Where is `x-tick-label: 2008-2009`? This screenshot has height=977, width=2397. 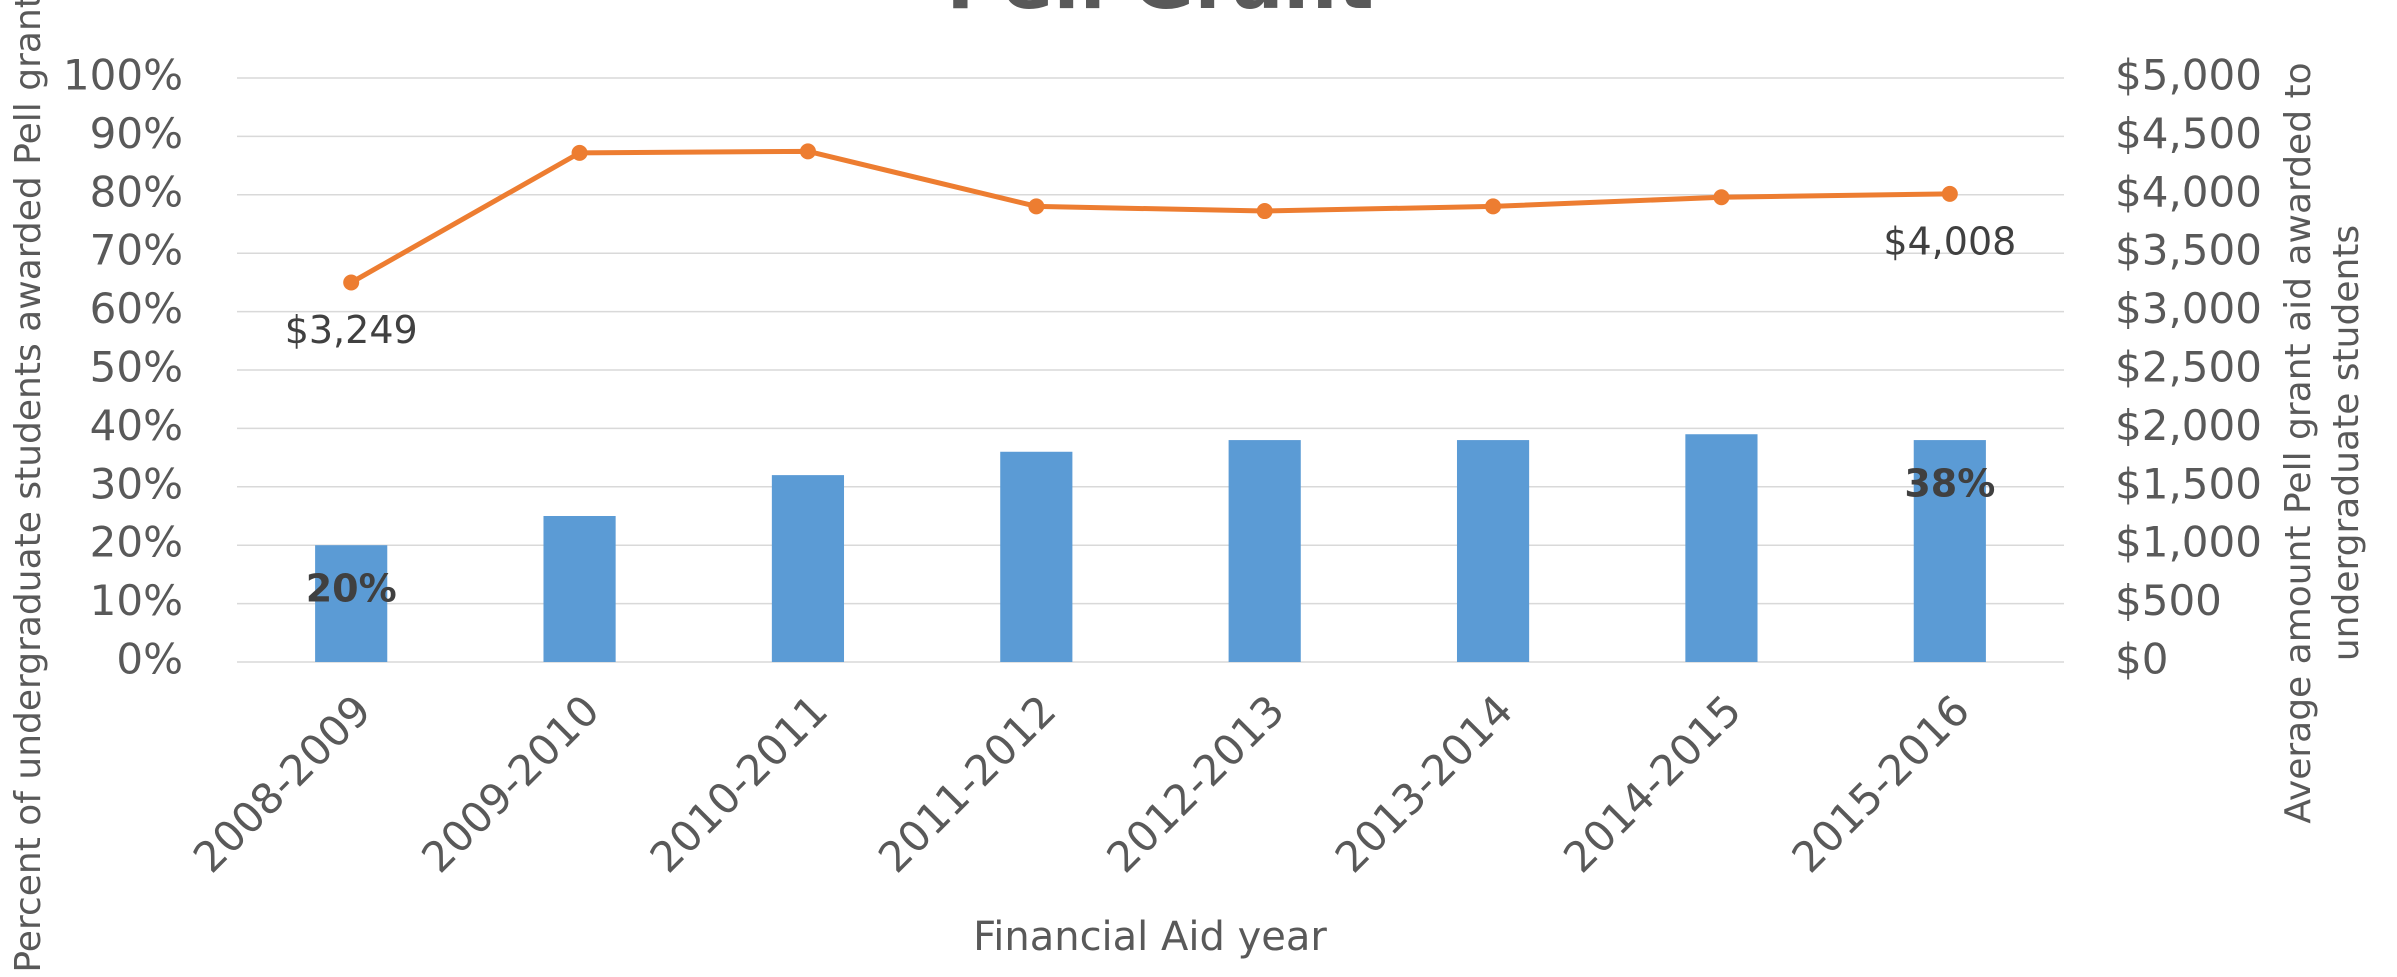 x-tick-label: 2008-2009 is located at coordinates (282, 784).